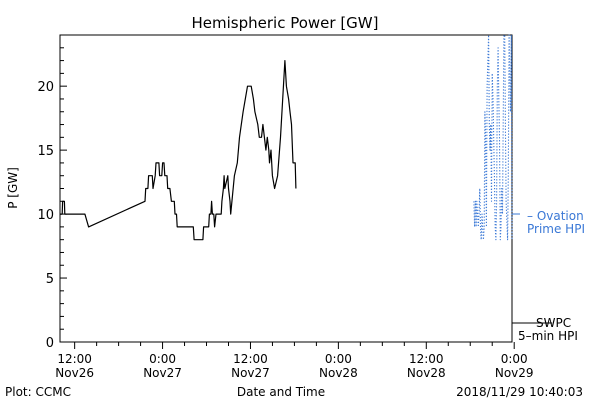 This screenshot has height=400, width=600. What do you see at coordinates (514, 373) in the screenshot?
I see `x-tick-label-date: Nov29` at bounding box center [514, 373].